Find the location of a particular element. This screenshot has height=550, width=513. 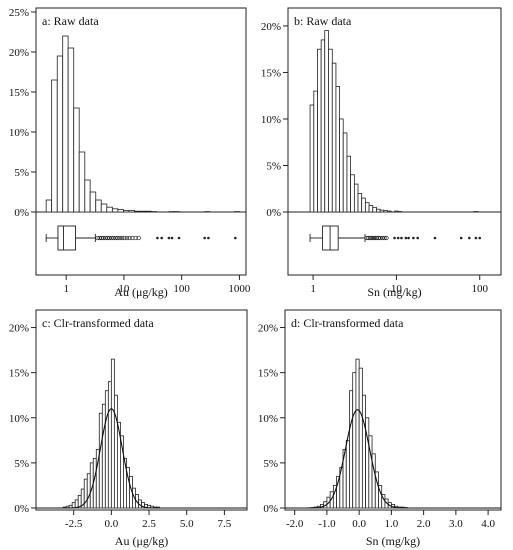

panel-title: a: Raw data is located at coordinates (70, 21).